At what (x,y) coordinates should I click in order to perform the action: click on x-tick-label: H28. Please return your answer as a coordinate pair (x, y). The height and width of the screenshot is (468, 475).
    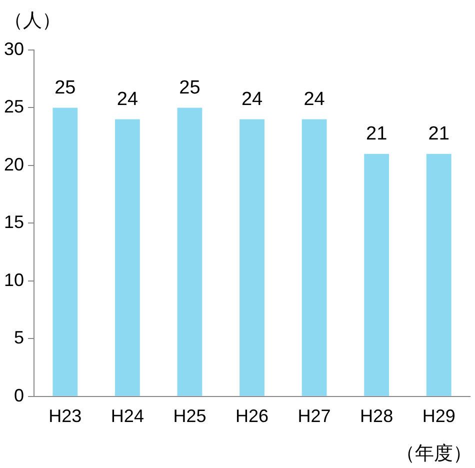
    Looking at the image, I should click on (377, 416).